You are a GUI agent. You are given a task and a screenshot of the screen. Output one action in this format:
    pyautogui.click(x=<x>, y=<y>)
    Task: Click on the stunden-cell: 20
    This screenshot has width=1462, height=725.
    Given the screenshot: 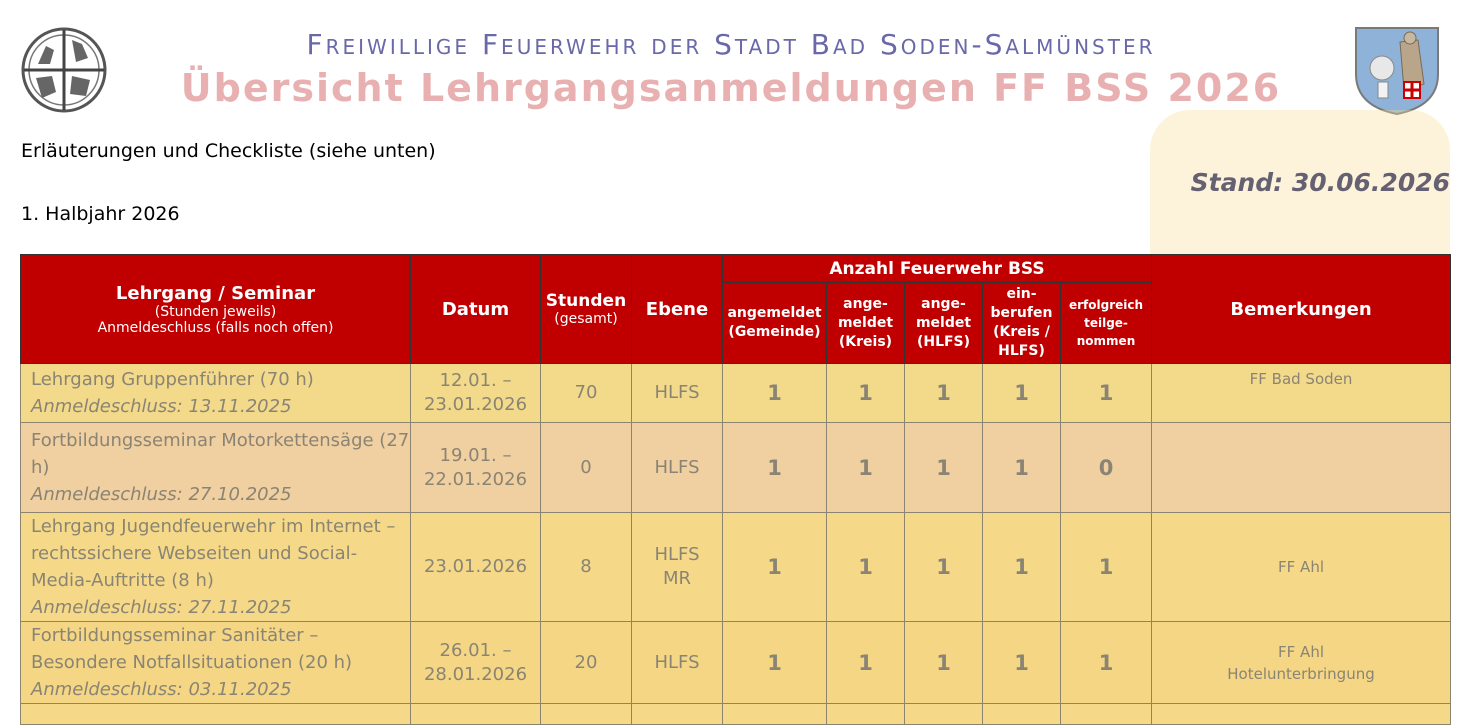 What is the action you would take?
    pyautogui.click(x=586, y=662)
    